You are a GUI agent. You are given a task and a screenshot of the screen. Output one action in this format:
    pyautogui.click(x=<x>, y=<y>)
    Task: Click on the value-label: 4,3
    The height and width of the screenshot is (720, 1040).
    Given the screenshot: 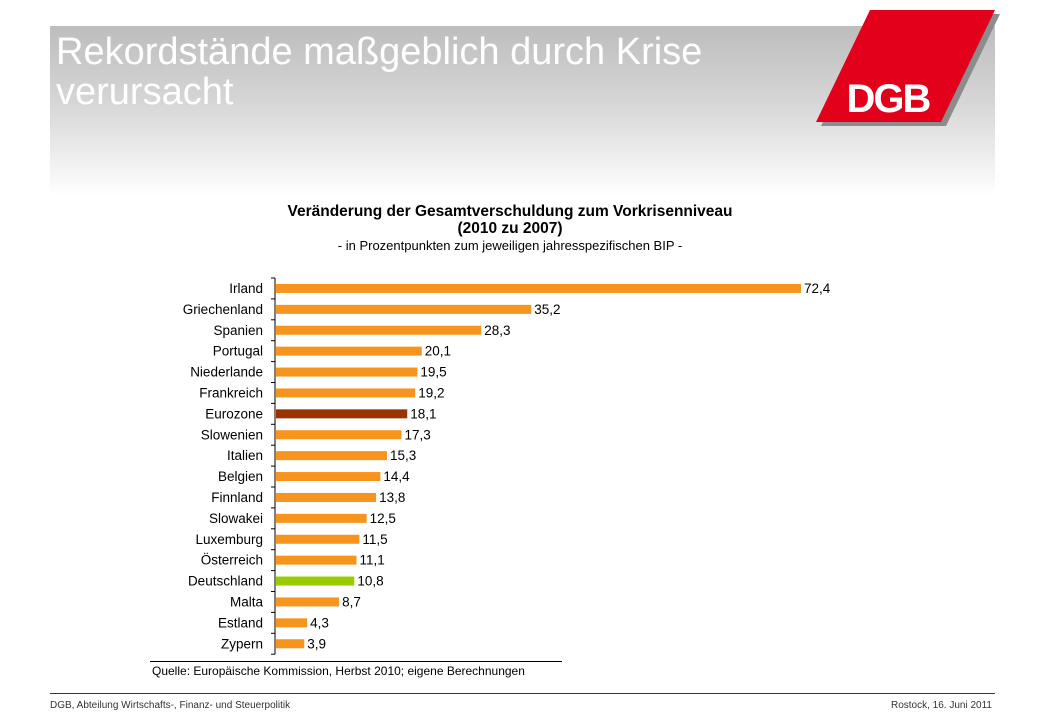 What is the action you would take?
    pyautogui.click(x=319, y=622)
    